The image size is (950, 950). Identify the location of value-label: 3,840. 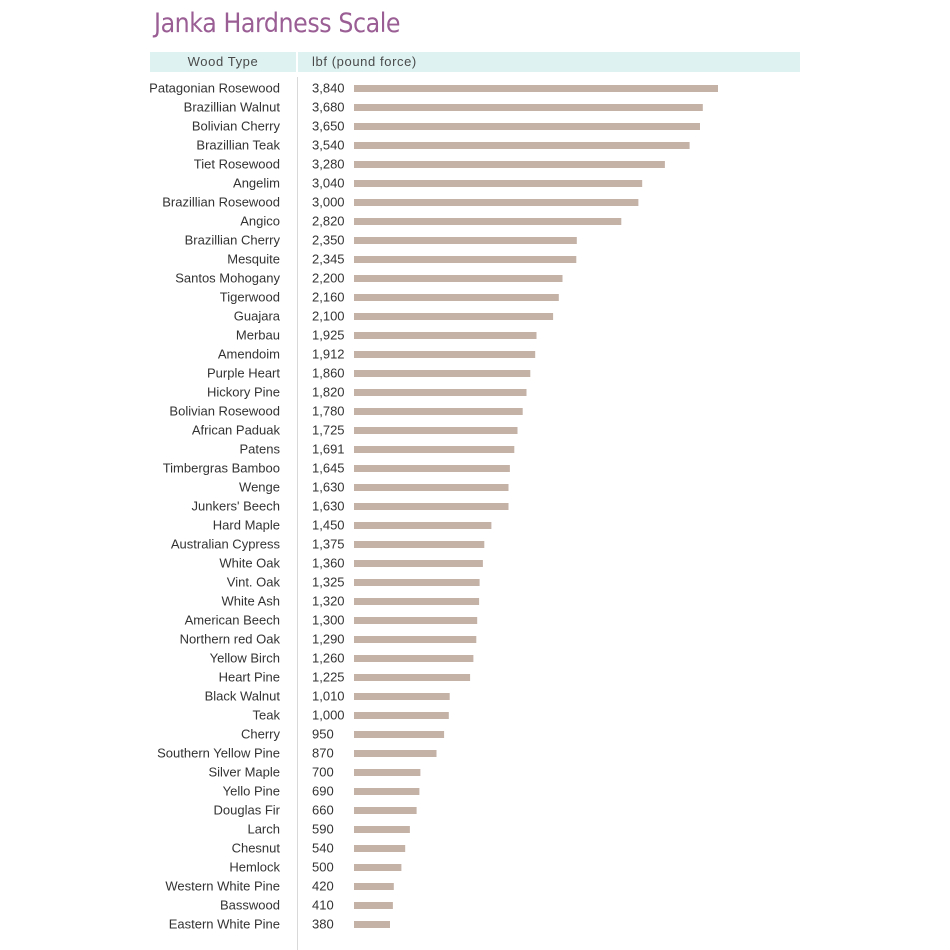
(328, 88).